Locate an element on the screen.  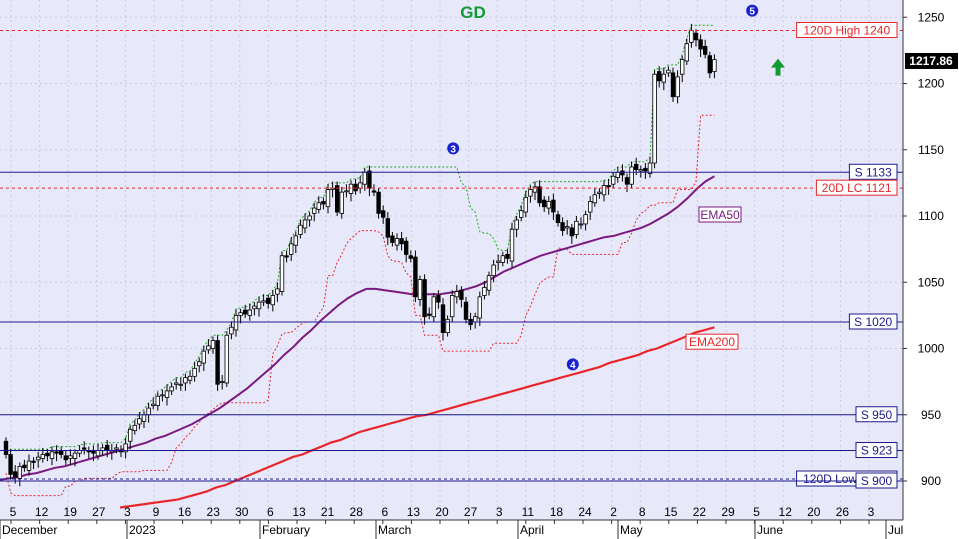
month-label: February is located at coordinates (286, 530).